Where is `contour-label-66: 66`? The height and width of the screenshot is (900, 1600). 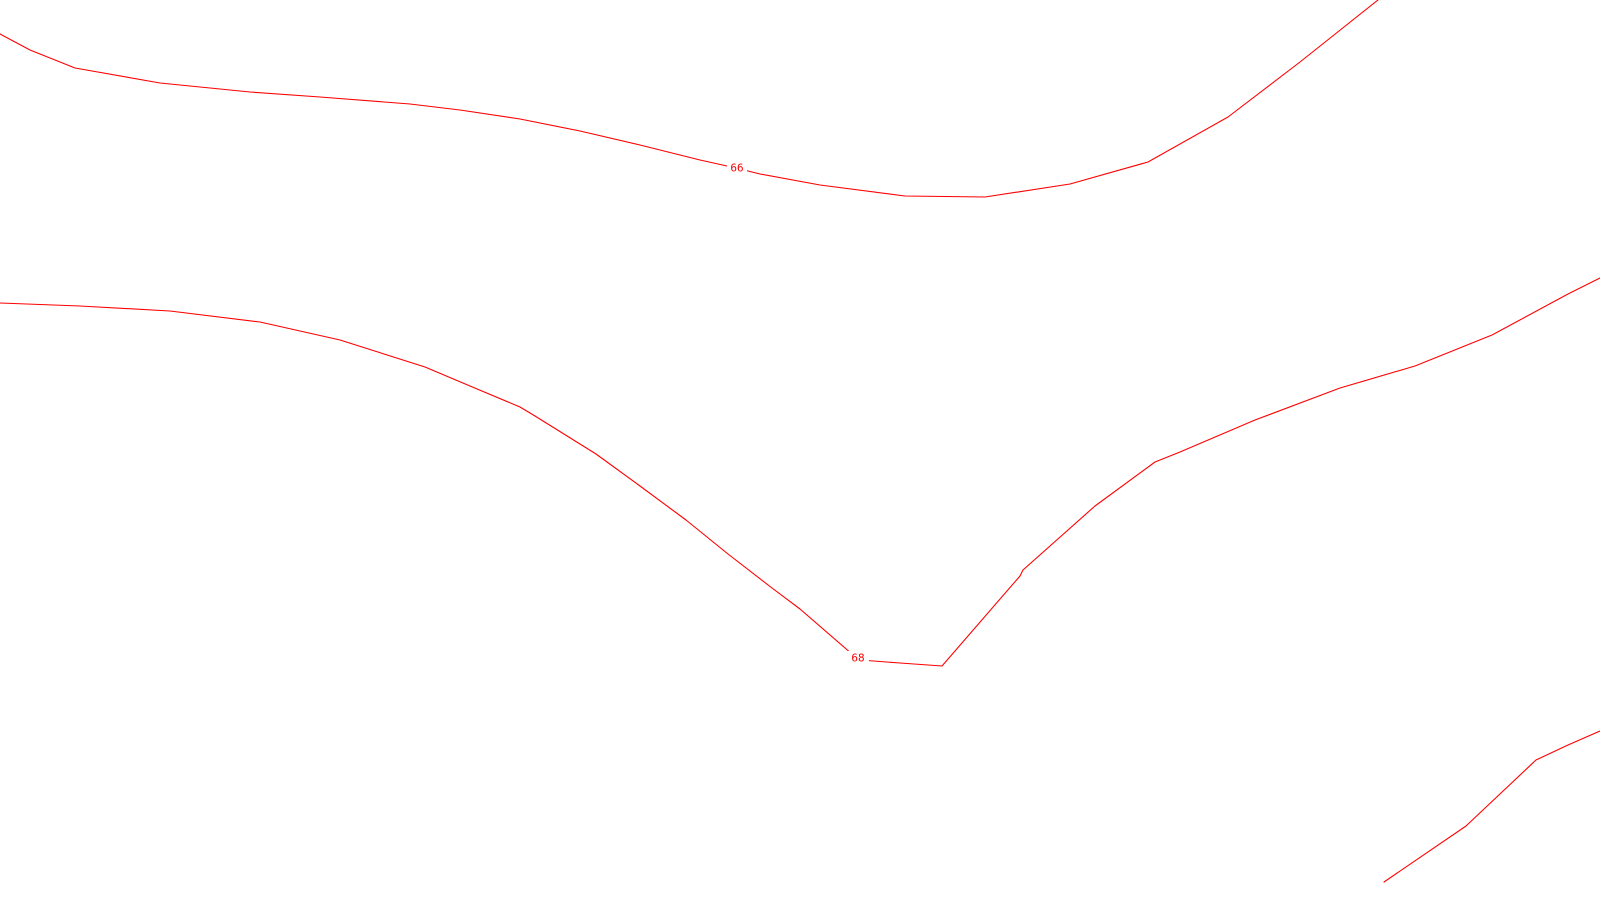
contour-label-66: 66 is located at coordinates (736, 168).